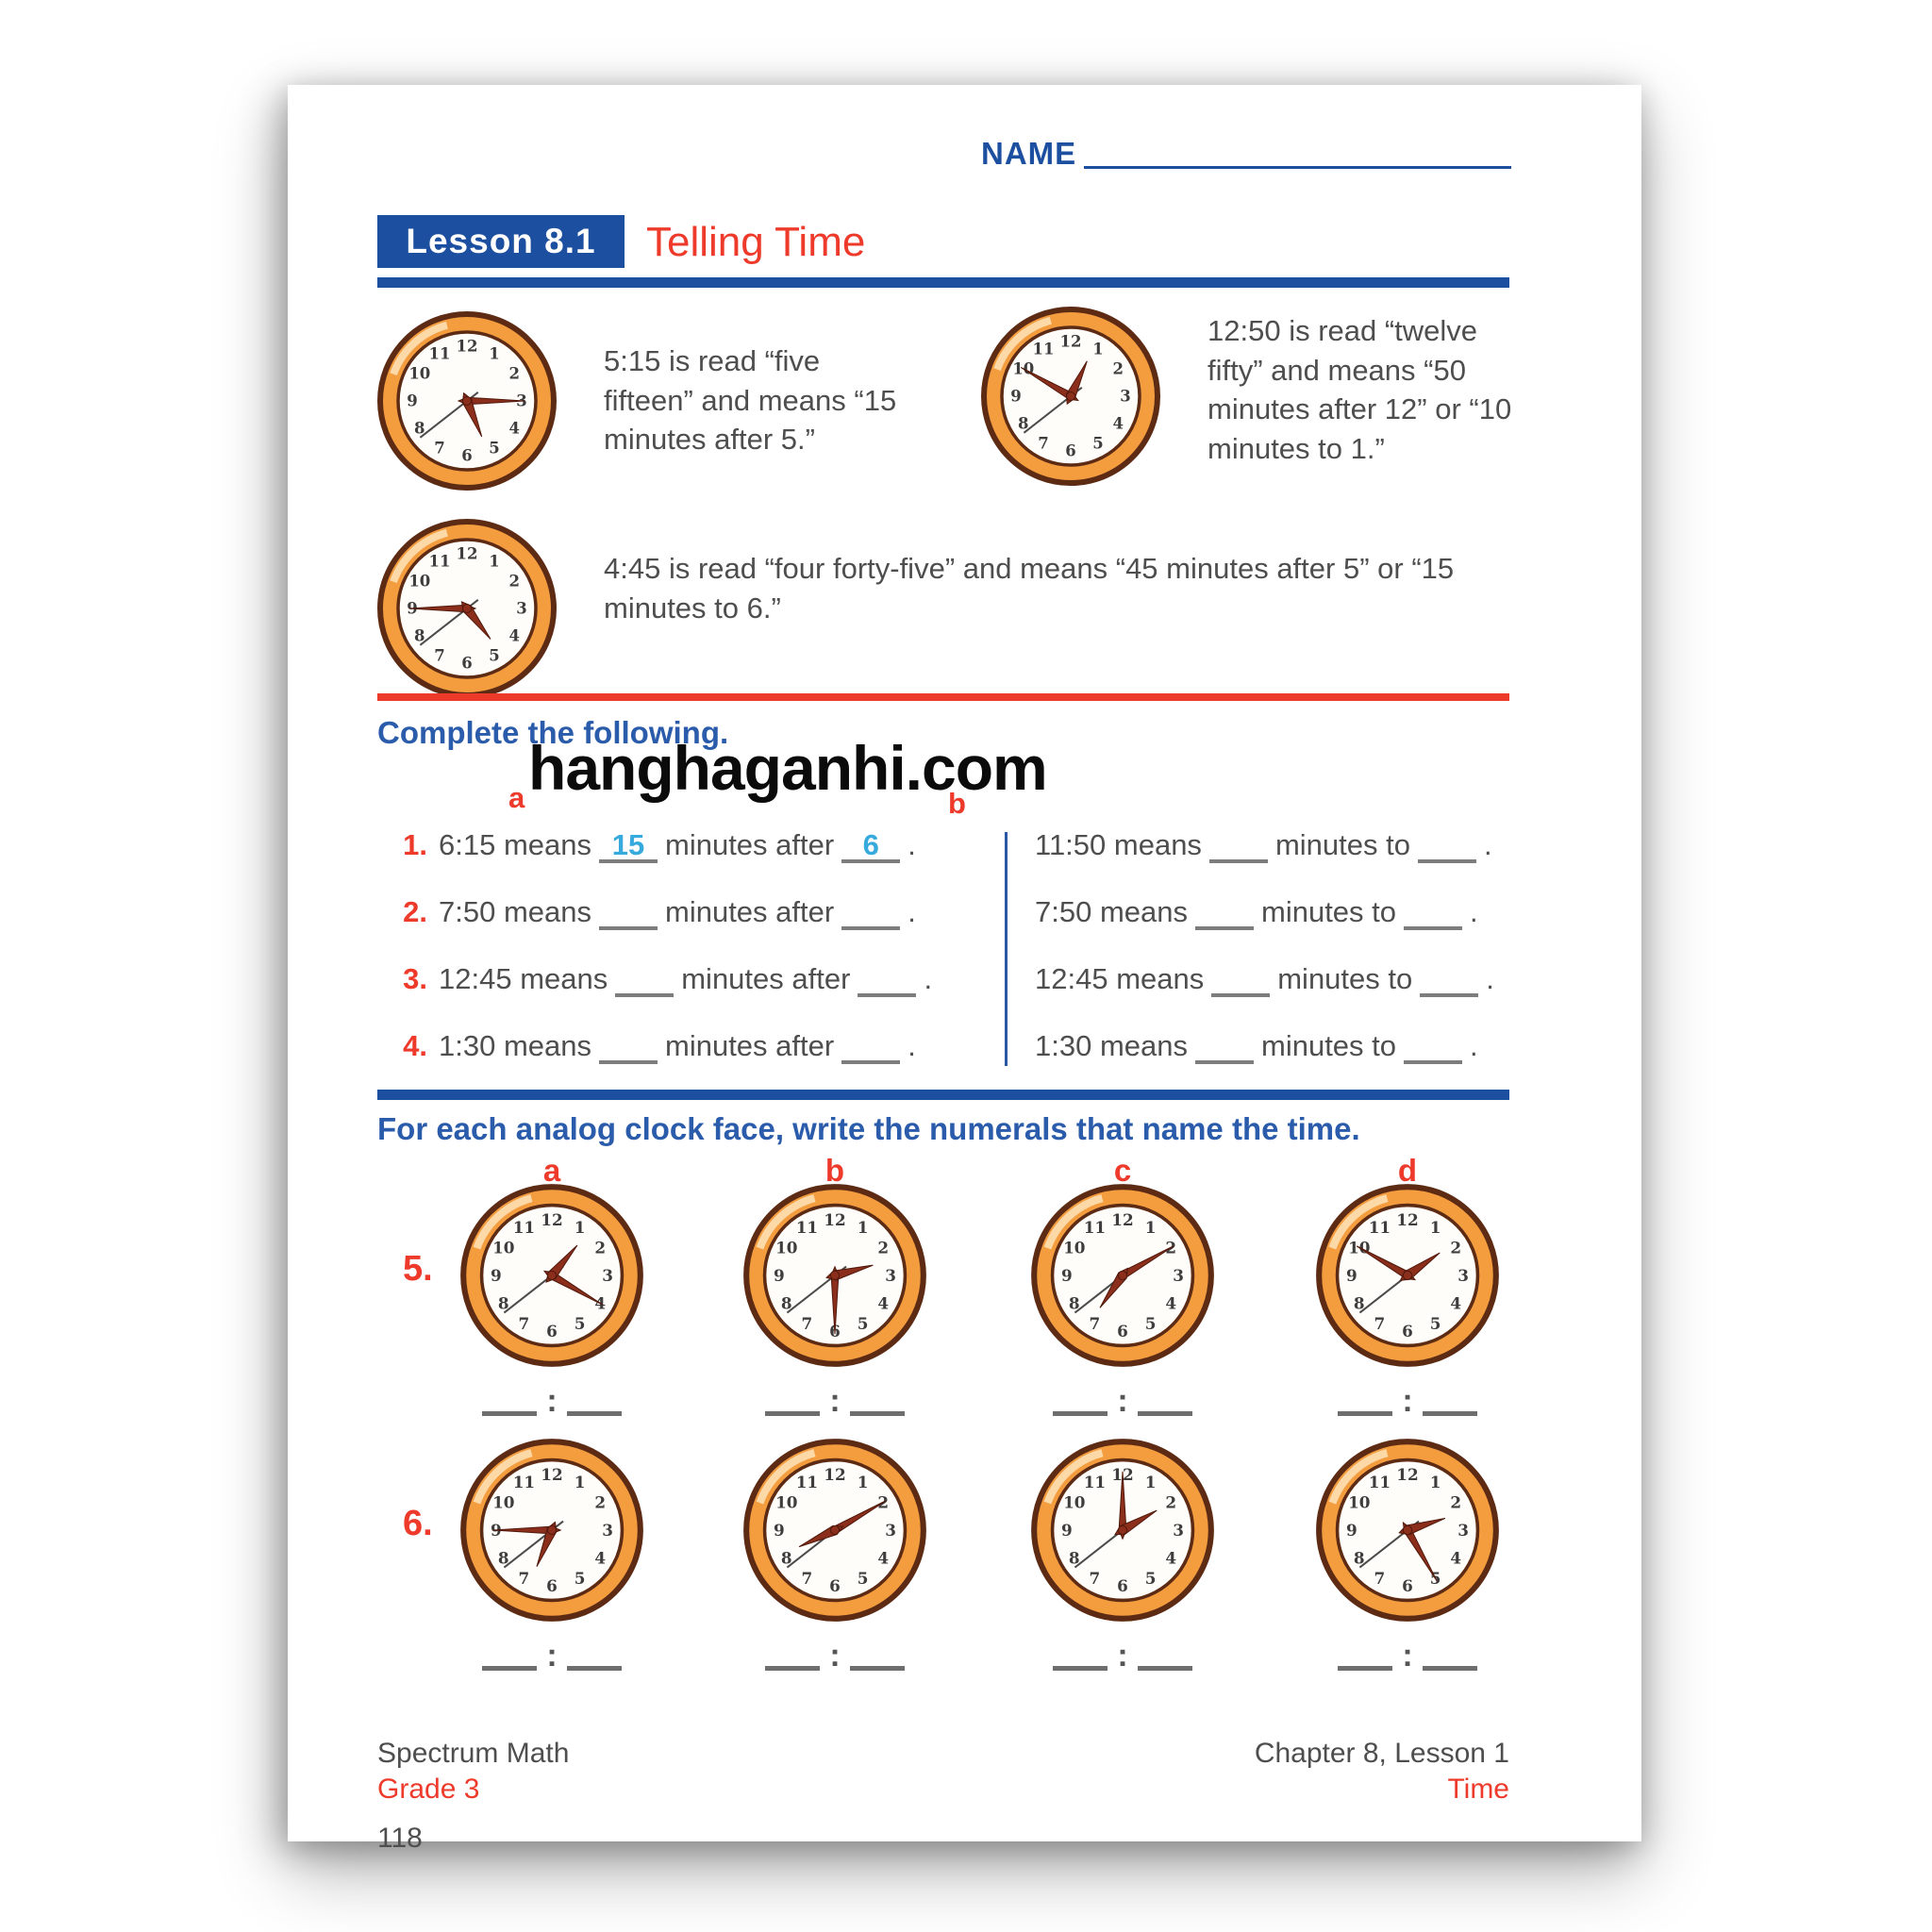 The width and height of the screenshot is (1932, 1932). Describe the element at coordinates (1478, 1790) in the screenshot. I see `footer-section: Time` at that location.